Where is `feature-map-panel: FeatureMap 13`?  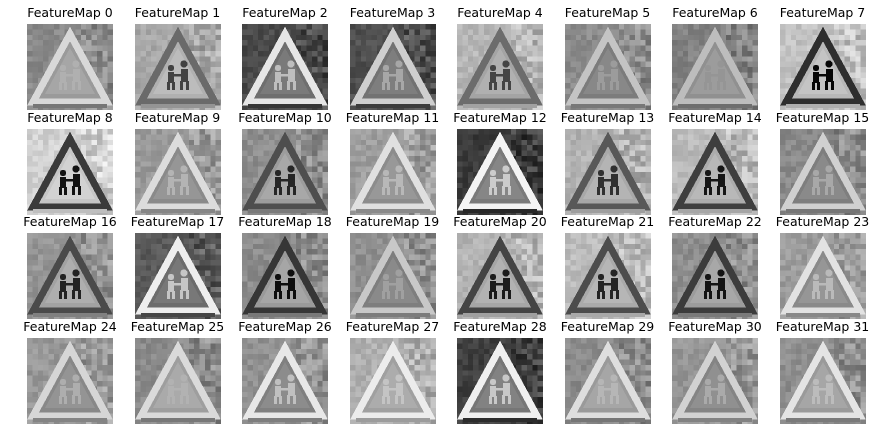
feature-map-panel: FeatureMap 13 is located at coordinates (607, 162).